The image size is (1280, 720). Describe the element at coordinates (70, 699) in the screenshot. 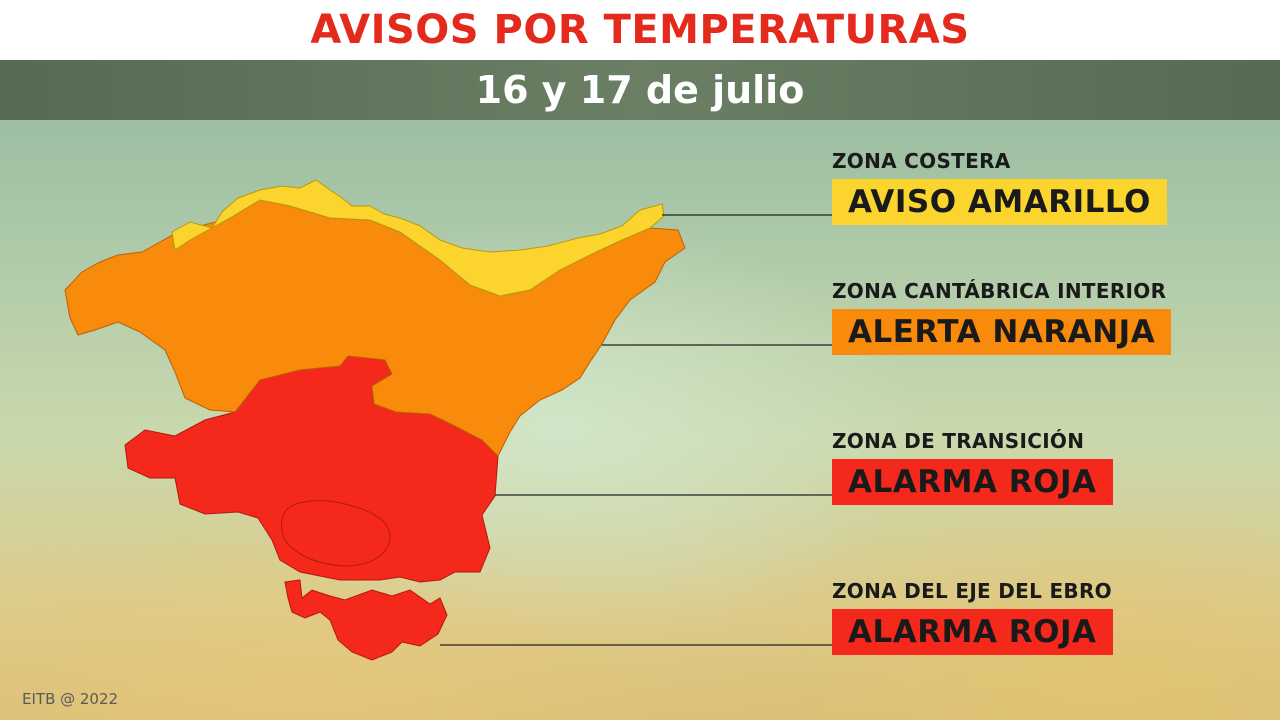

I see `copyright-footer: EITB @ 2022` at that location.